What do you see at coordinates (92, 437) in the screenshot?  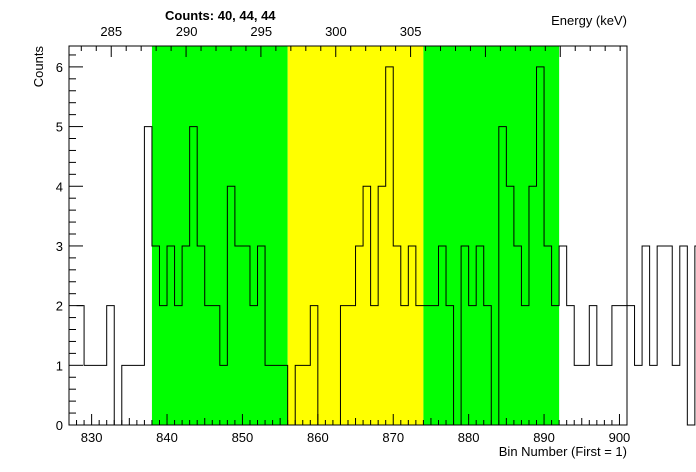 I see `x-tick-label: 830` at bounding box center [92, 437].